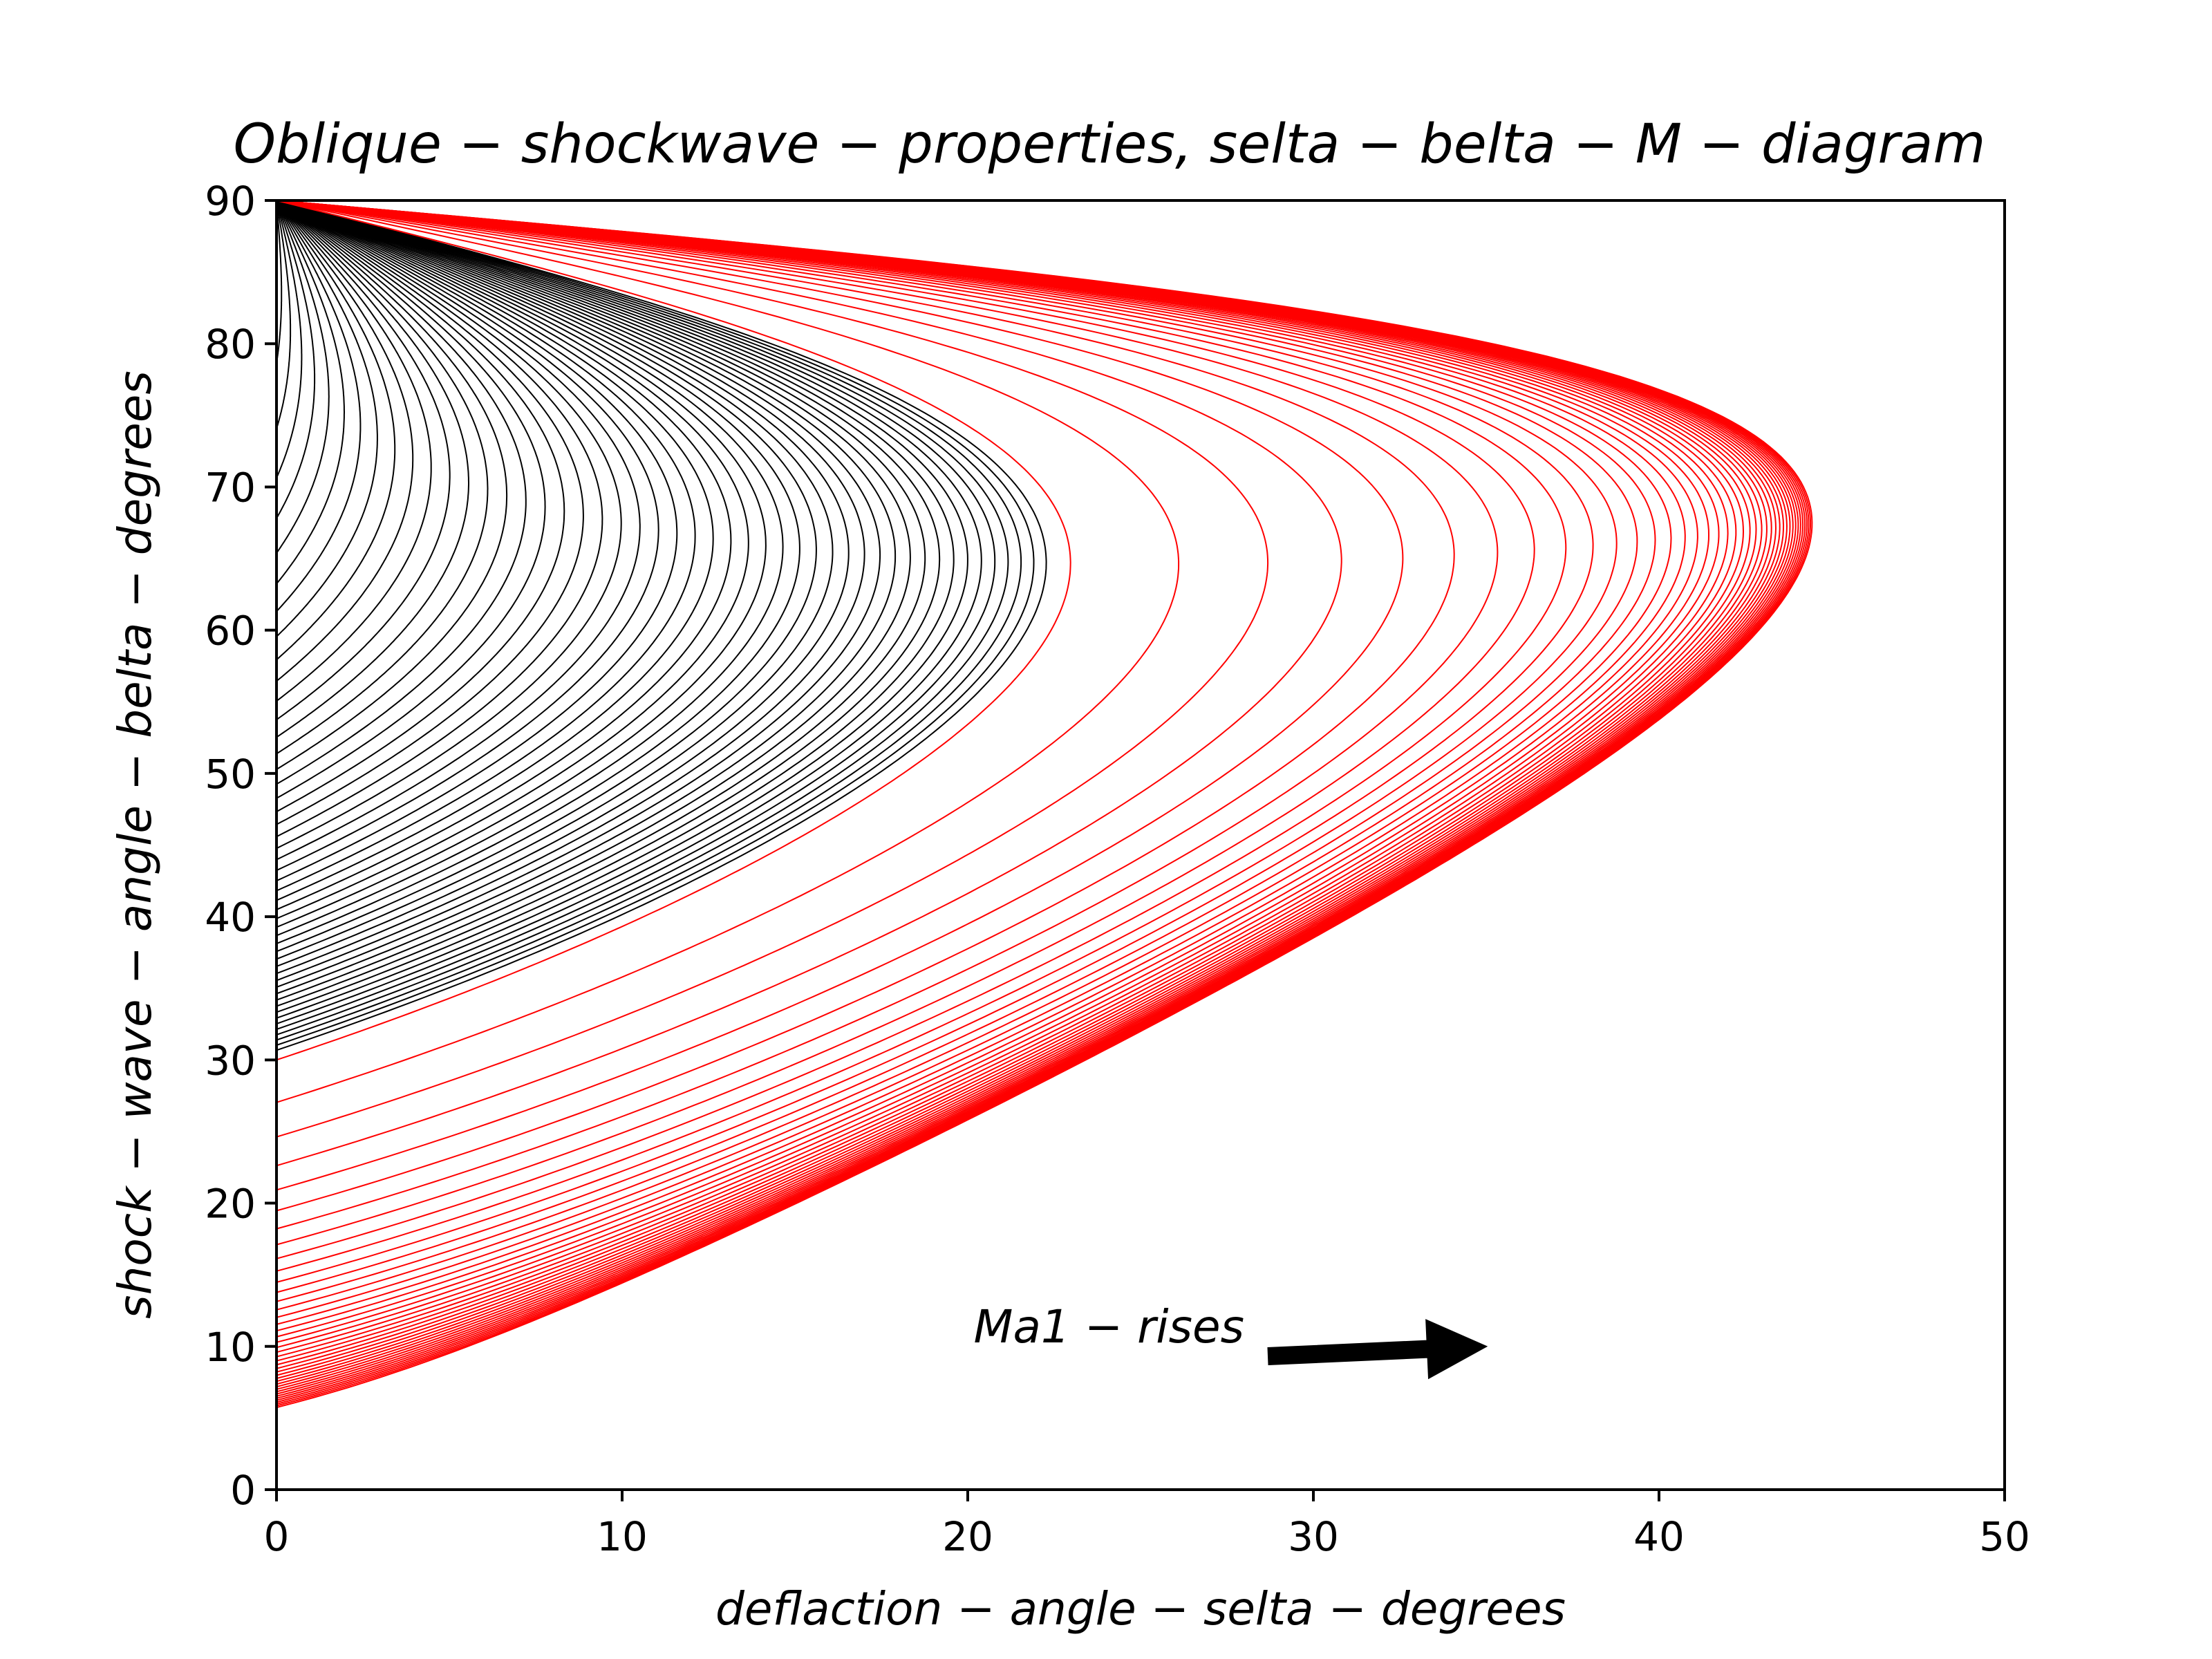  I want to click on black-curve-mach-1.08, so click(296, 359).